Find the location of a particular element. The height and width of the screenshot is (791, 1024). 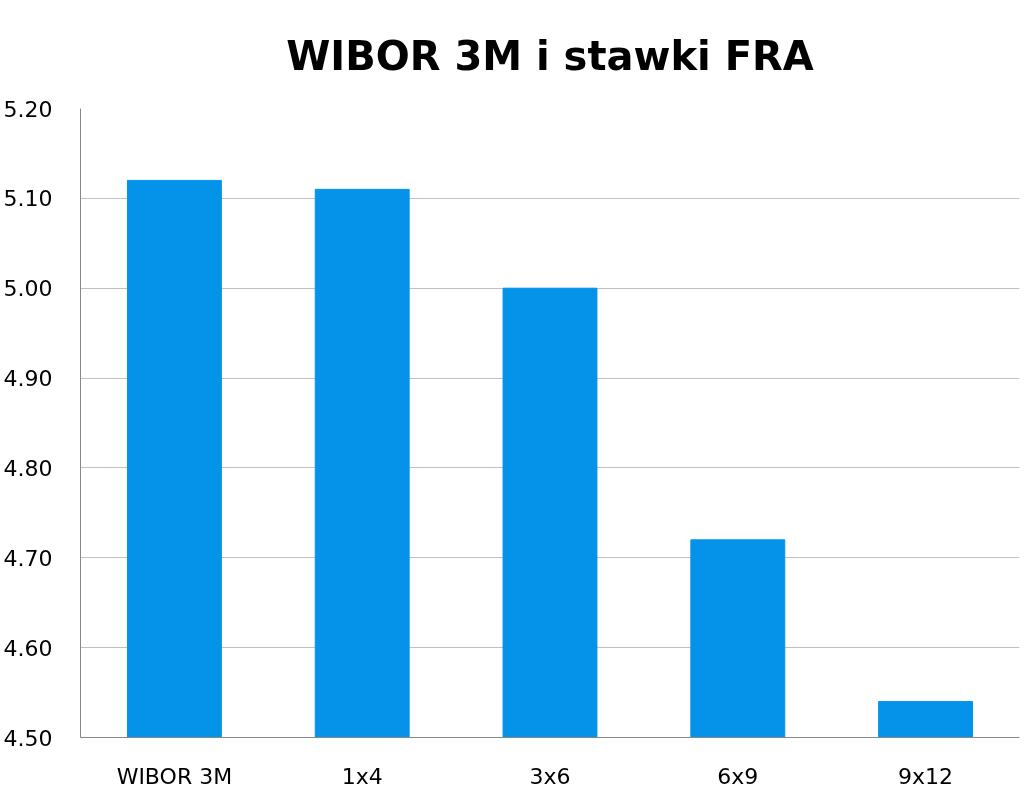

y-tick-label: 5.20 is located at coordinates (28, 109).